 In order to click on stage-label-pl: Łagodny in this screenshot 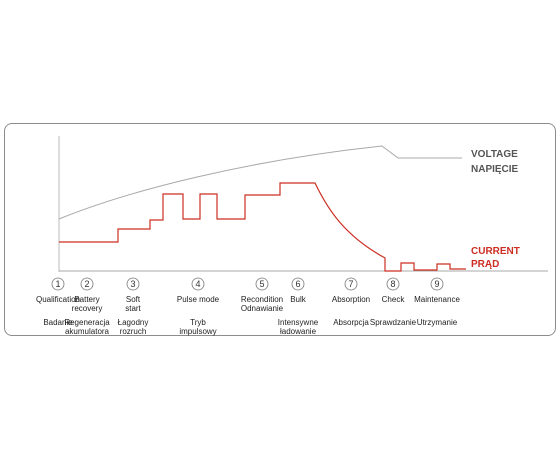, I will do `click(133, 322)`.